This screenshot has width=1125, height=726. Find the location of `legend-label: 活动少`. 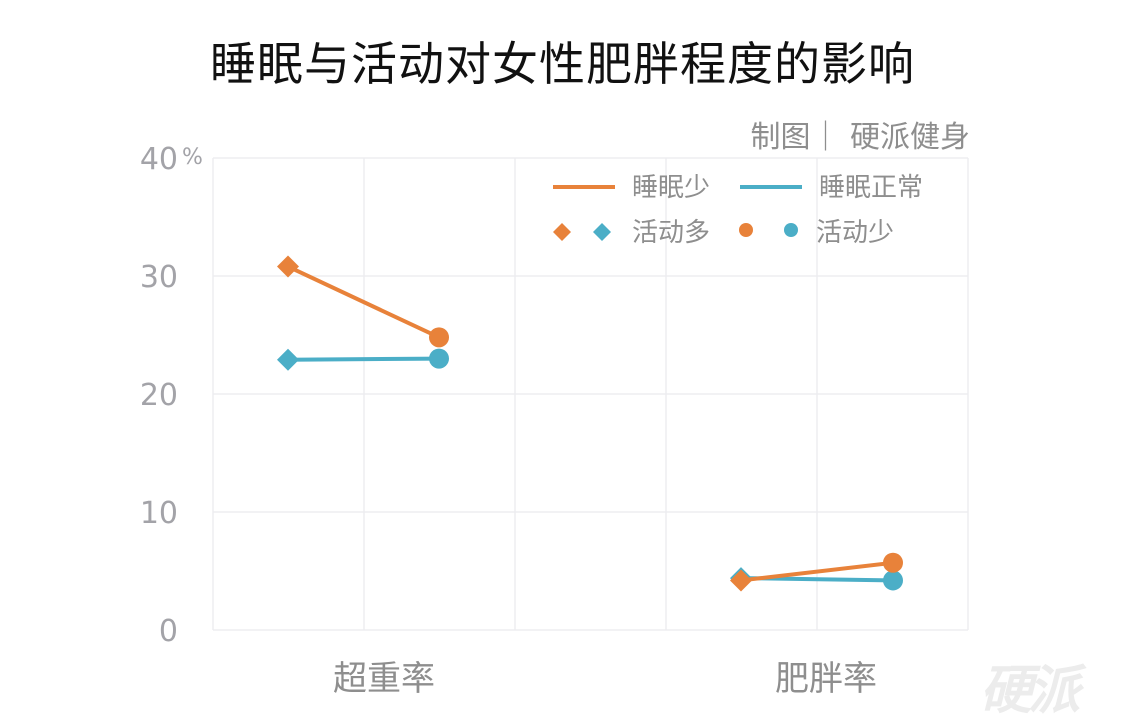

legend-label: 活动少 is located at coordinates (855, 233).